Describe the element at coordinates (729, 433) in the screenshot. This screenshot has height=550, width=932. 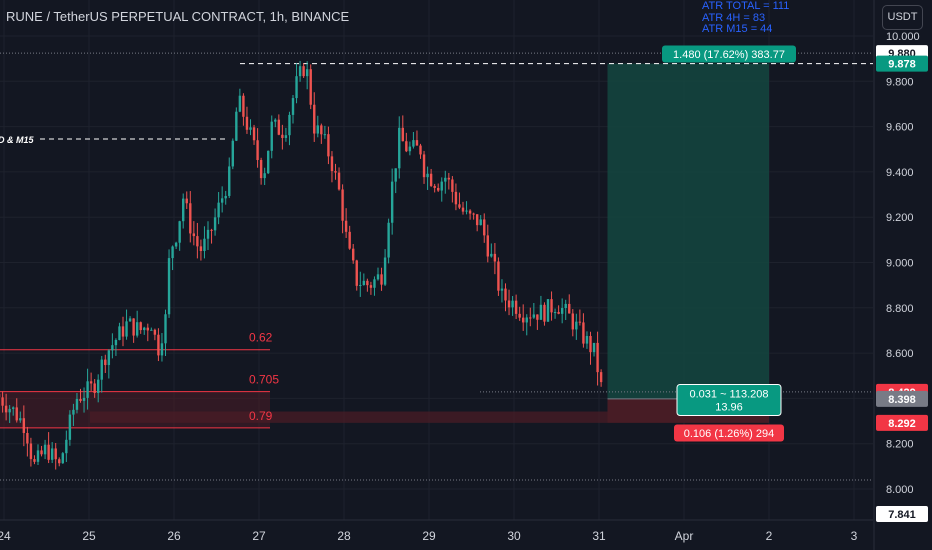
I see `stop-info-label` at that location.